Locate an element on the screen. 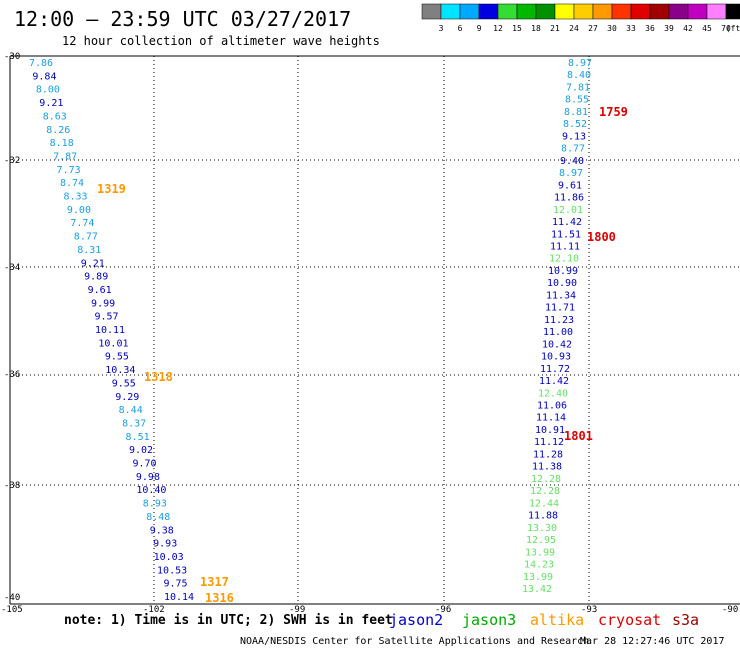  wave-height-value: 11.14 is located at coordinates (551, 418).